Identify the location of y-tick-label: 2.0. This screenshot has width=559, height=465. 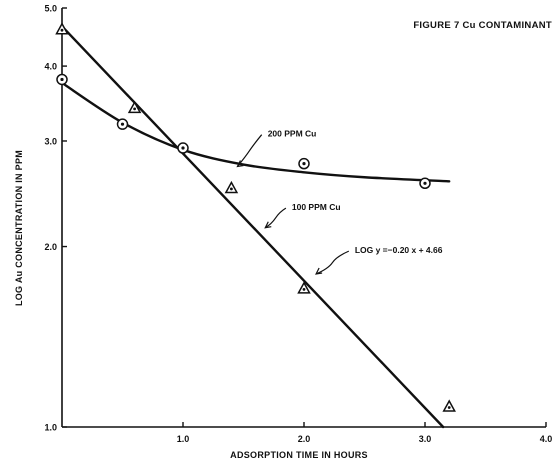
(50, 247).